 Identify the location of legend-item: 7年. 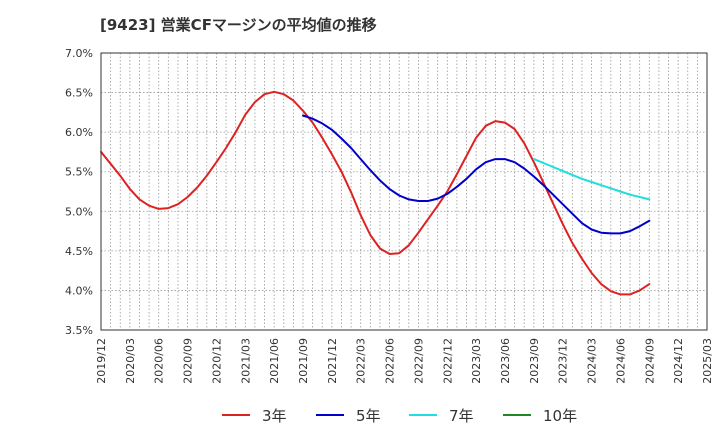
(441, 415).